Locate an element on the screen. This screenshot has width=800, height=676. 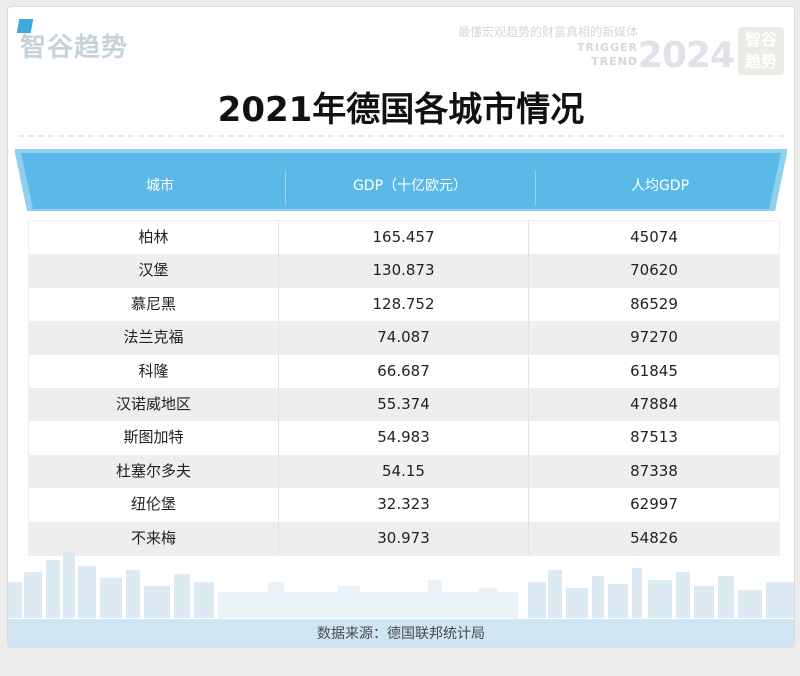
cell-city: 斯图加特 is located at coordinates (154, 438).